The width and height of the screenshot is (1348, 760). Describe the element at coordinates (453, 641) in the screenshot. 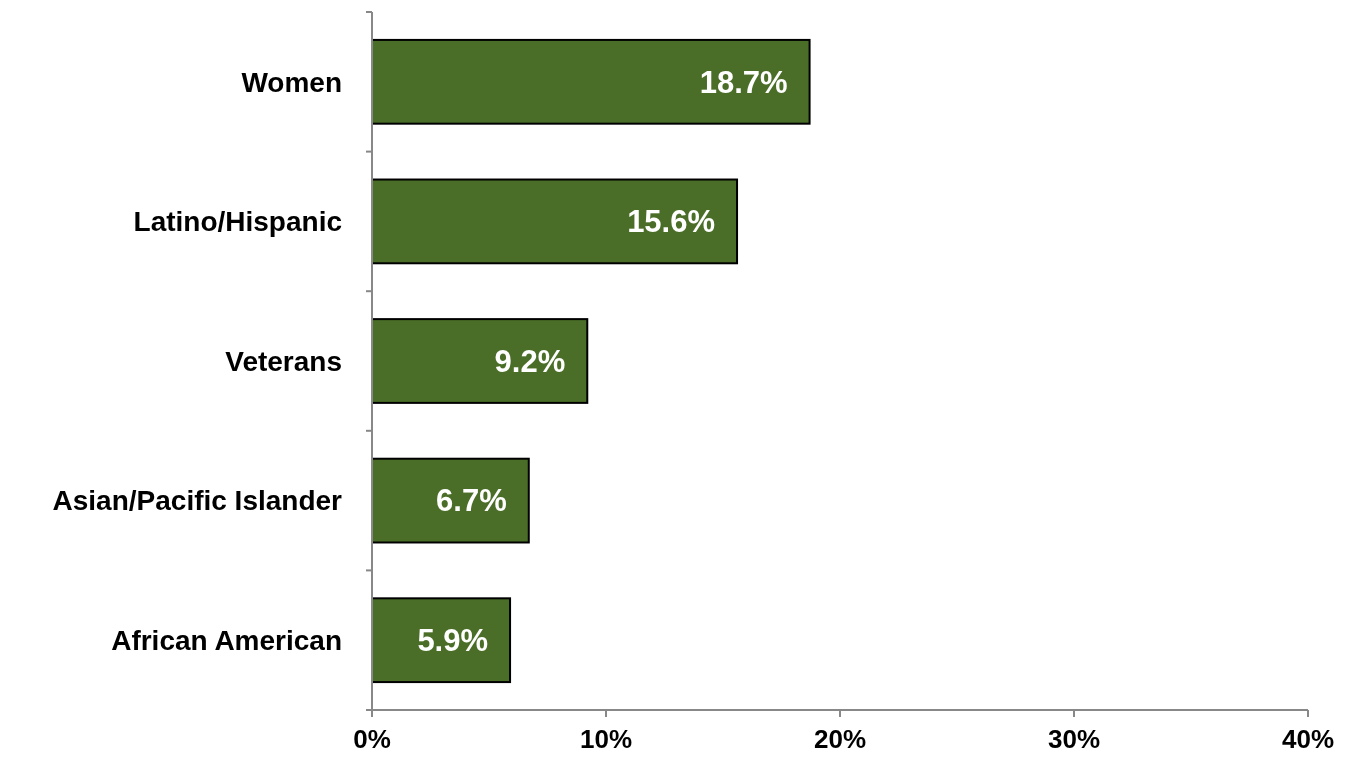

I see `data-label: 5.9%` at that location.